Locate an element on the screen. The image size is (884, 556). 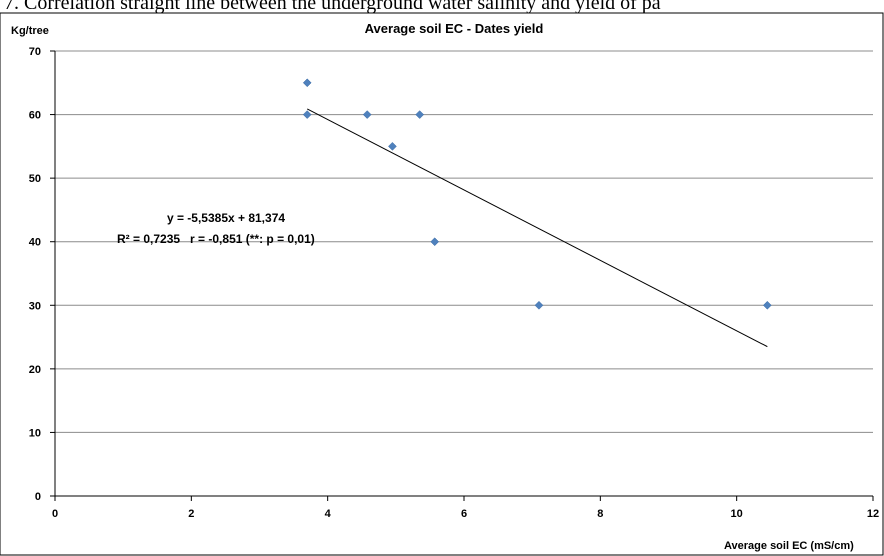
tick-label-x: 6 is located at coordinates (464, 514).